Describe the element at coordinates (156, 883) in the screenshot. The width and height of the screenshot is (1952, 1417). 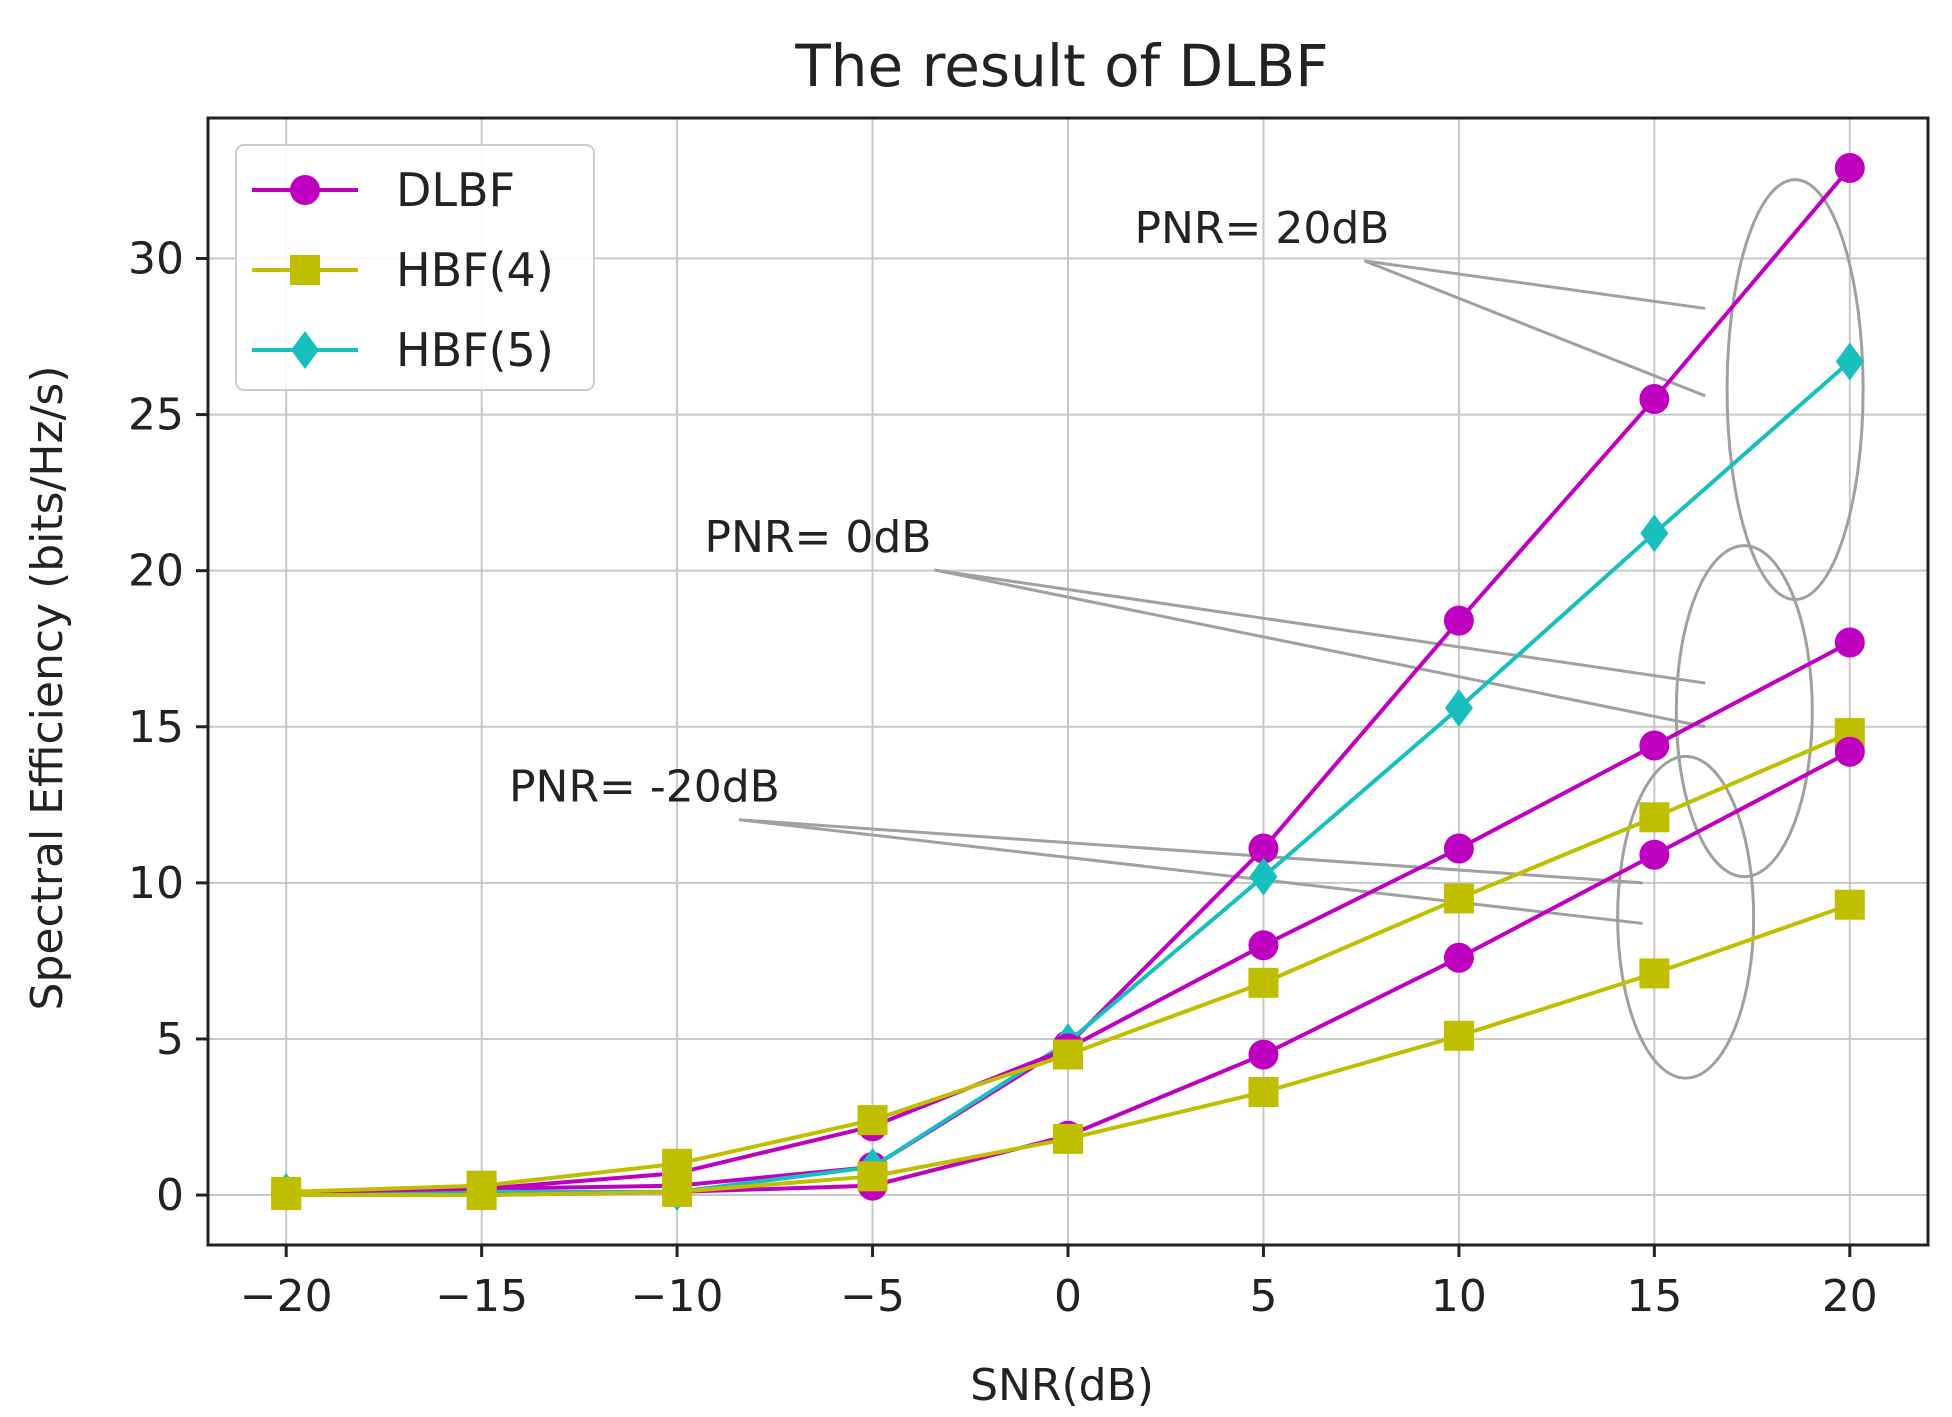
I see `y-tick-label: 10` at that location.